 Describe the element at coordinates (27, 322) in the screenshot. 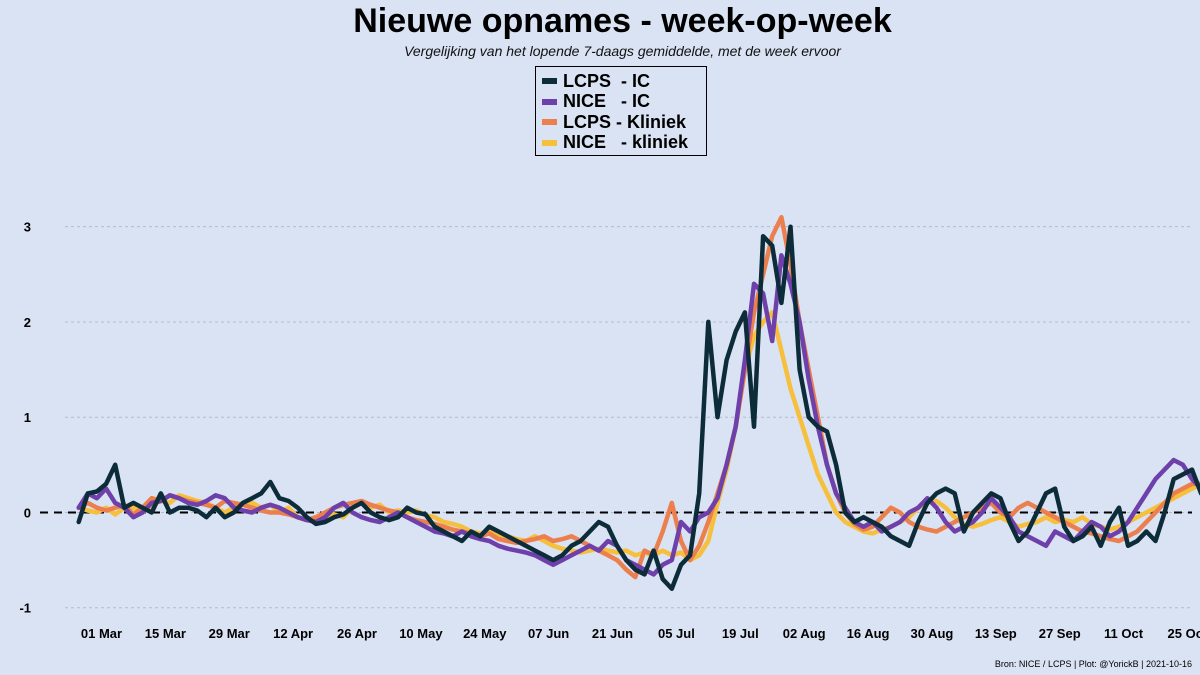

I see `y-tick-label: 2` at that location.